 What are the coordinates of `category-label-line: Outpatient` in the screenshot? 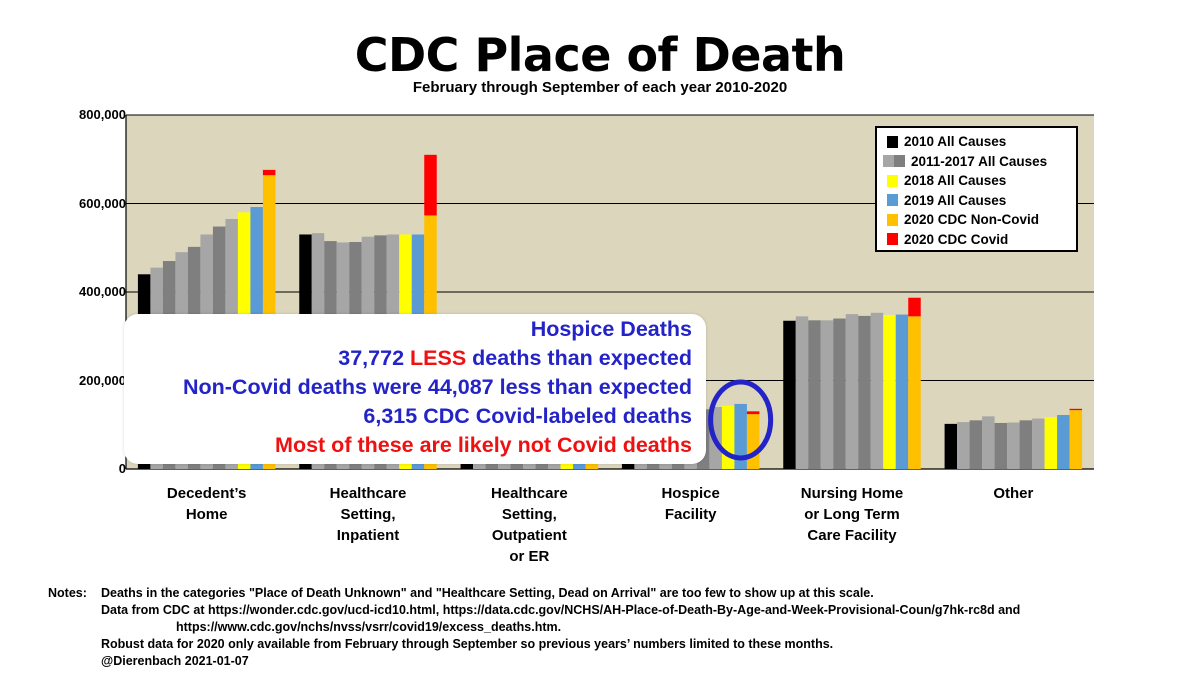 It's located at (529, 535).